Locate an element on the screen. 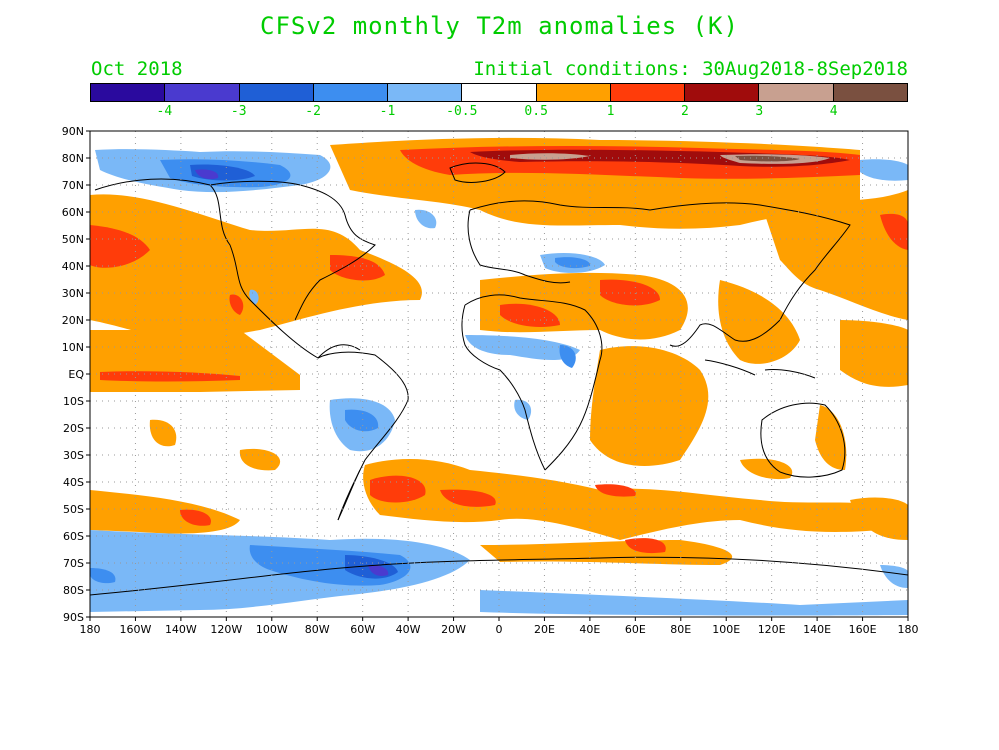 This screenshot has width=999, height=750. colorbar-label: -2 is located at coordinates (313, 111).